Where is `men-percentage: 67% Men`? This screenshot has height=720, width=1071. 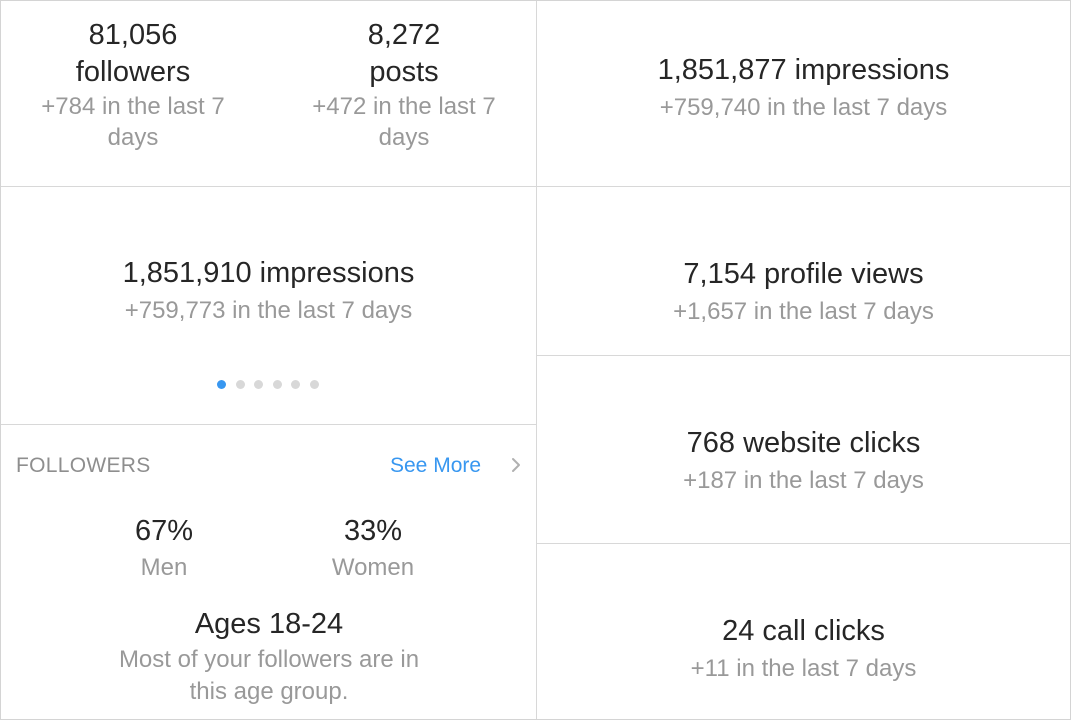
men-percentage: 67% Men is located at coordinates (164, 550).